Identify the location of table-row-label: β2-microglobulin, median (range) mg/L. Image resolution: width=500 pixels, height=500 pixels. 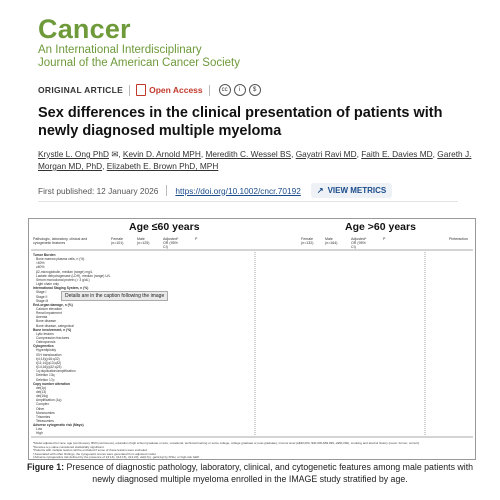
(64, 271).